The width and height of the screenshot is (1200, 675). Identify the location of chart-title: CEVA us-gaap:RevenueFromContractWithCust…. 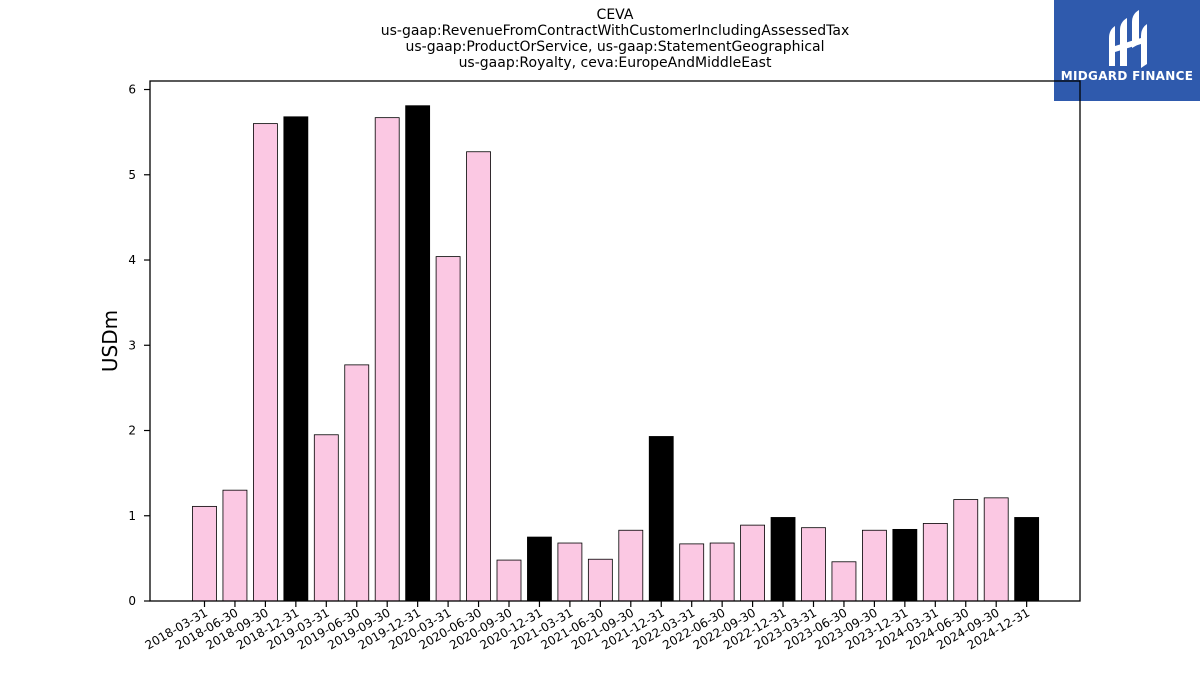
(615, 39).